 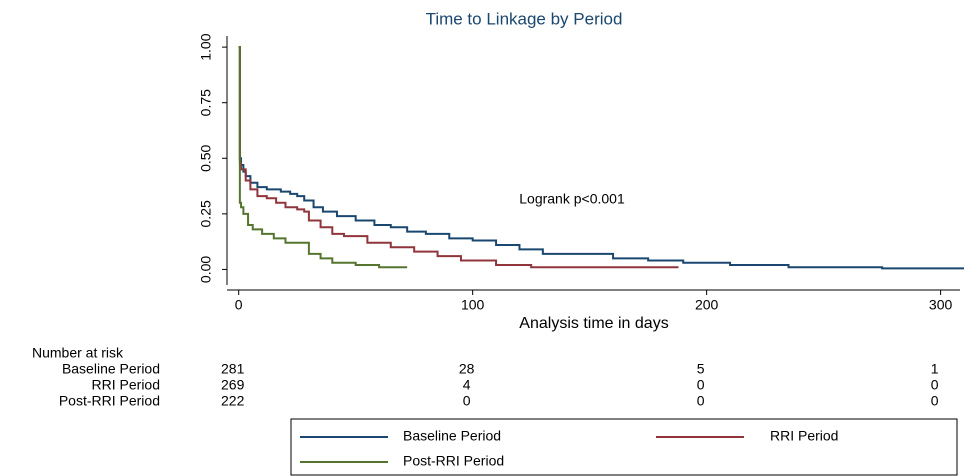 I want to click on risk-count: 1, so click(x=935, y=369).